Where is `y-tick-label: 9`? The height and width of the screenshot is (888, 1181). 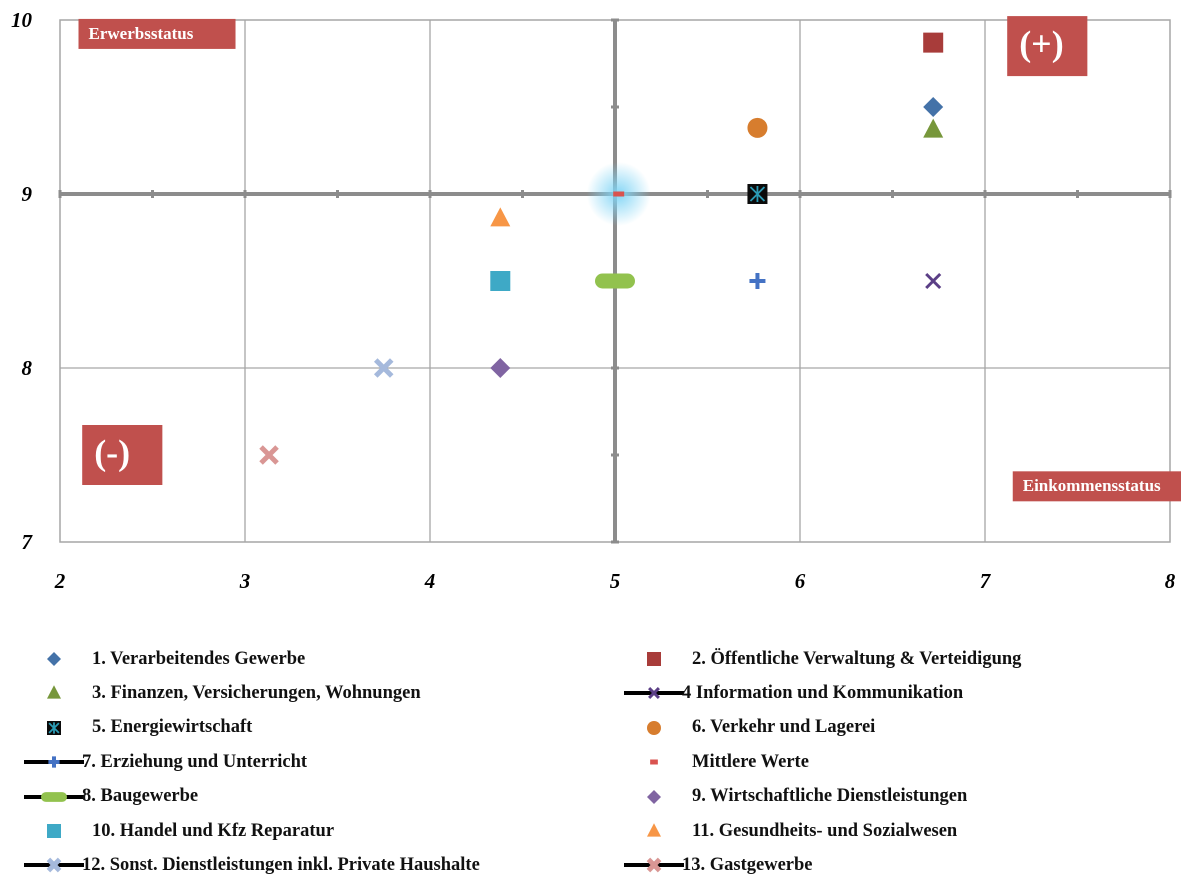
y-tick-label: 9 is located at coordinates (27, 194).